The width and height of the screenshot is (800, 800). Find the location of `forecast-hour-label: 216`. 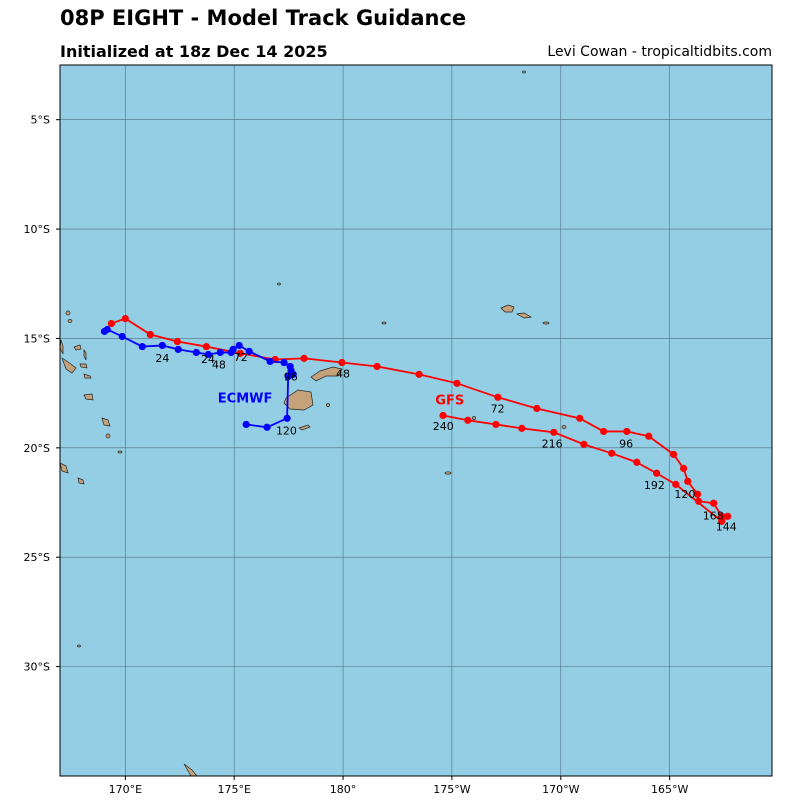

forecast-hour-label: 216 is located at coordinates (552, 443).